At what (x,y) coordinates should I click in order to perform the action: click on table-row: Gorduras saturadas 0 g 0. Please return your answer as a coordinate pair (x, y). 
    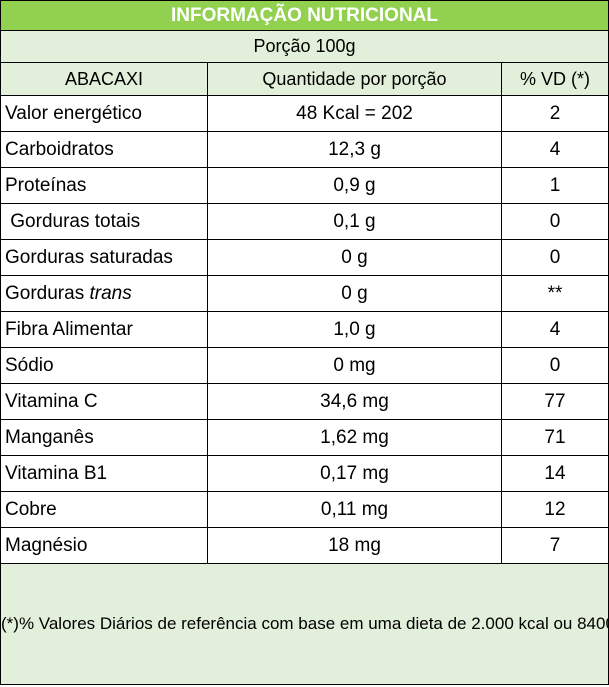
    Looking at the image, I should click on (304, 257).